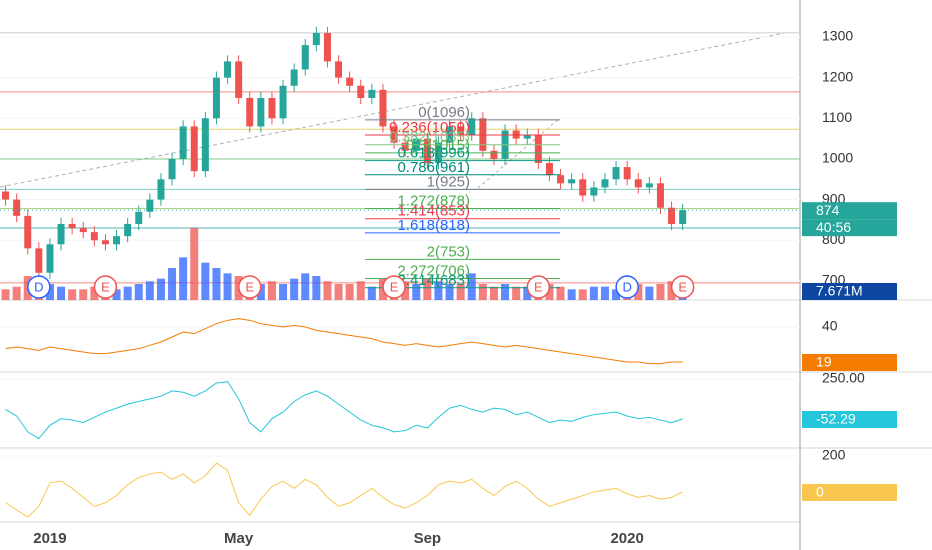 This screenshot has height=550, width=932. I want to click on fib-label: 1(925), so click(448, 181).